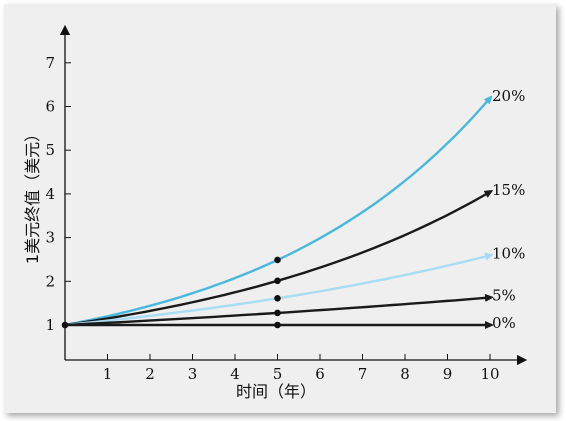 The height and width of the screenshot is (421, 566). I want to click on series-labels: 20% 15% 10% 5% 0%, so click(508, 209).